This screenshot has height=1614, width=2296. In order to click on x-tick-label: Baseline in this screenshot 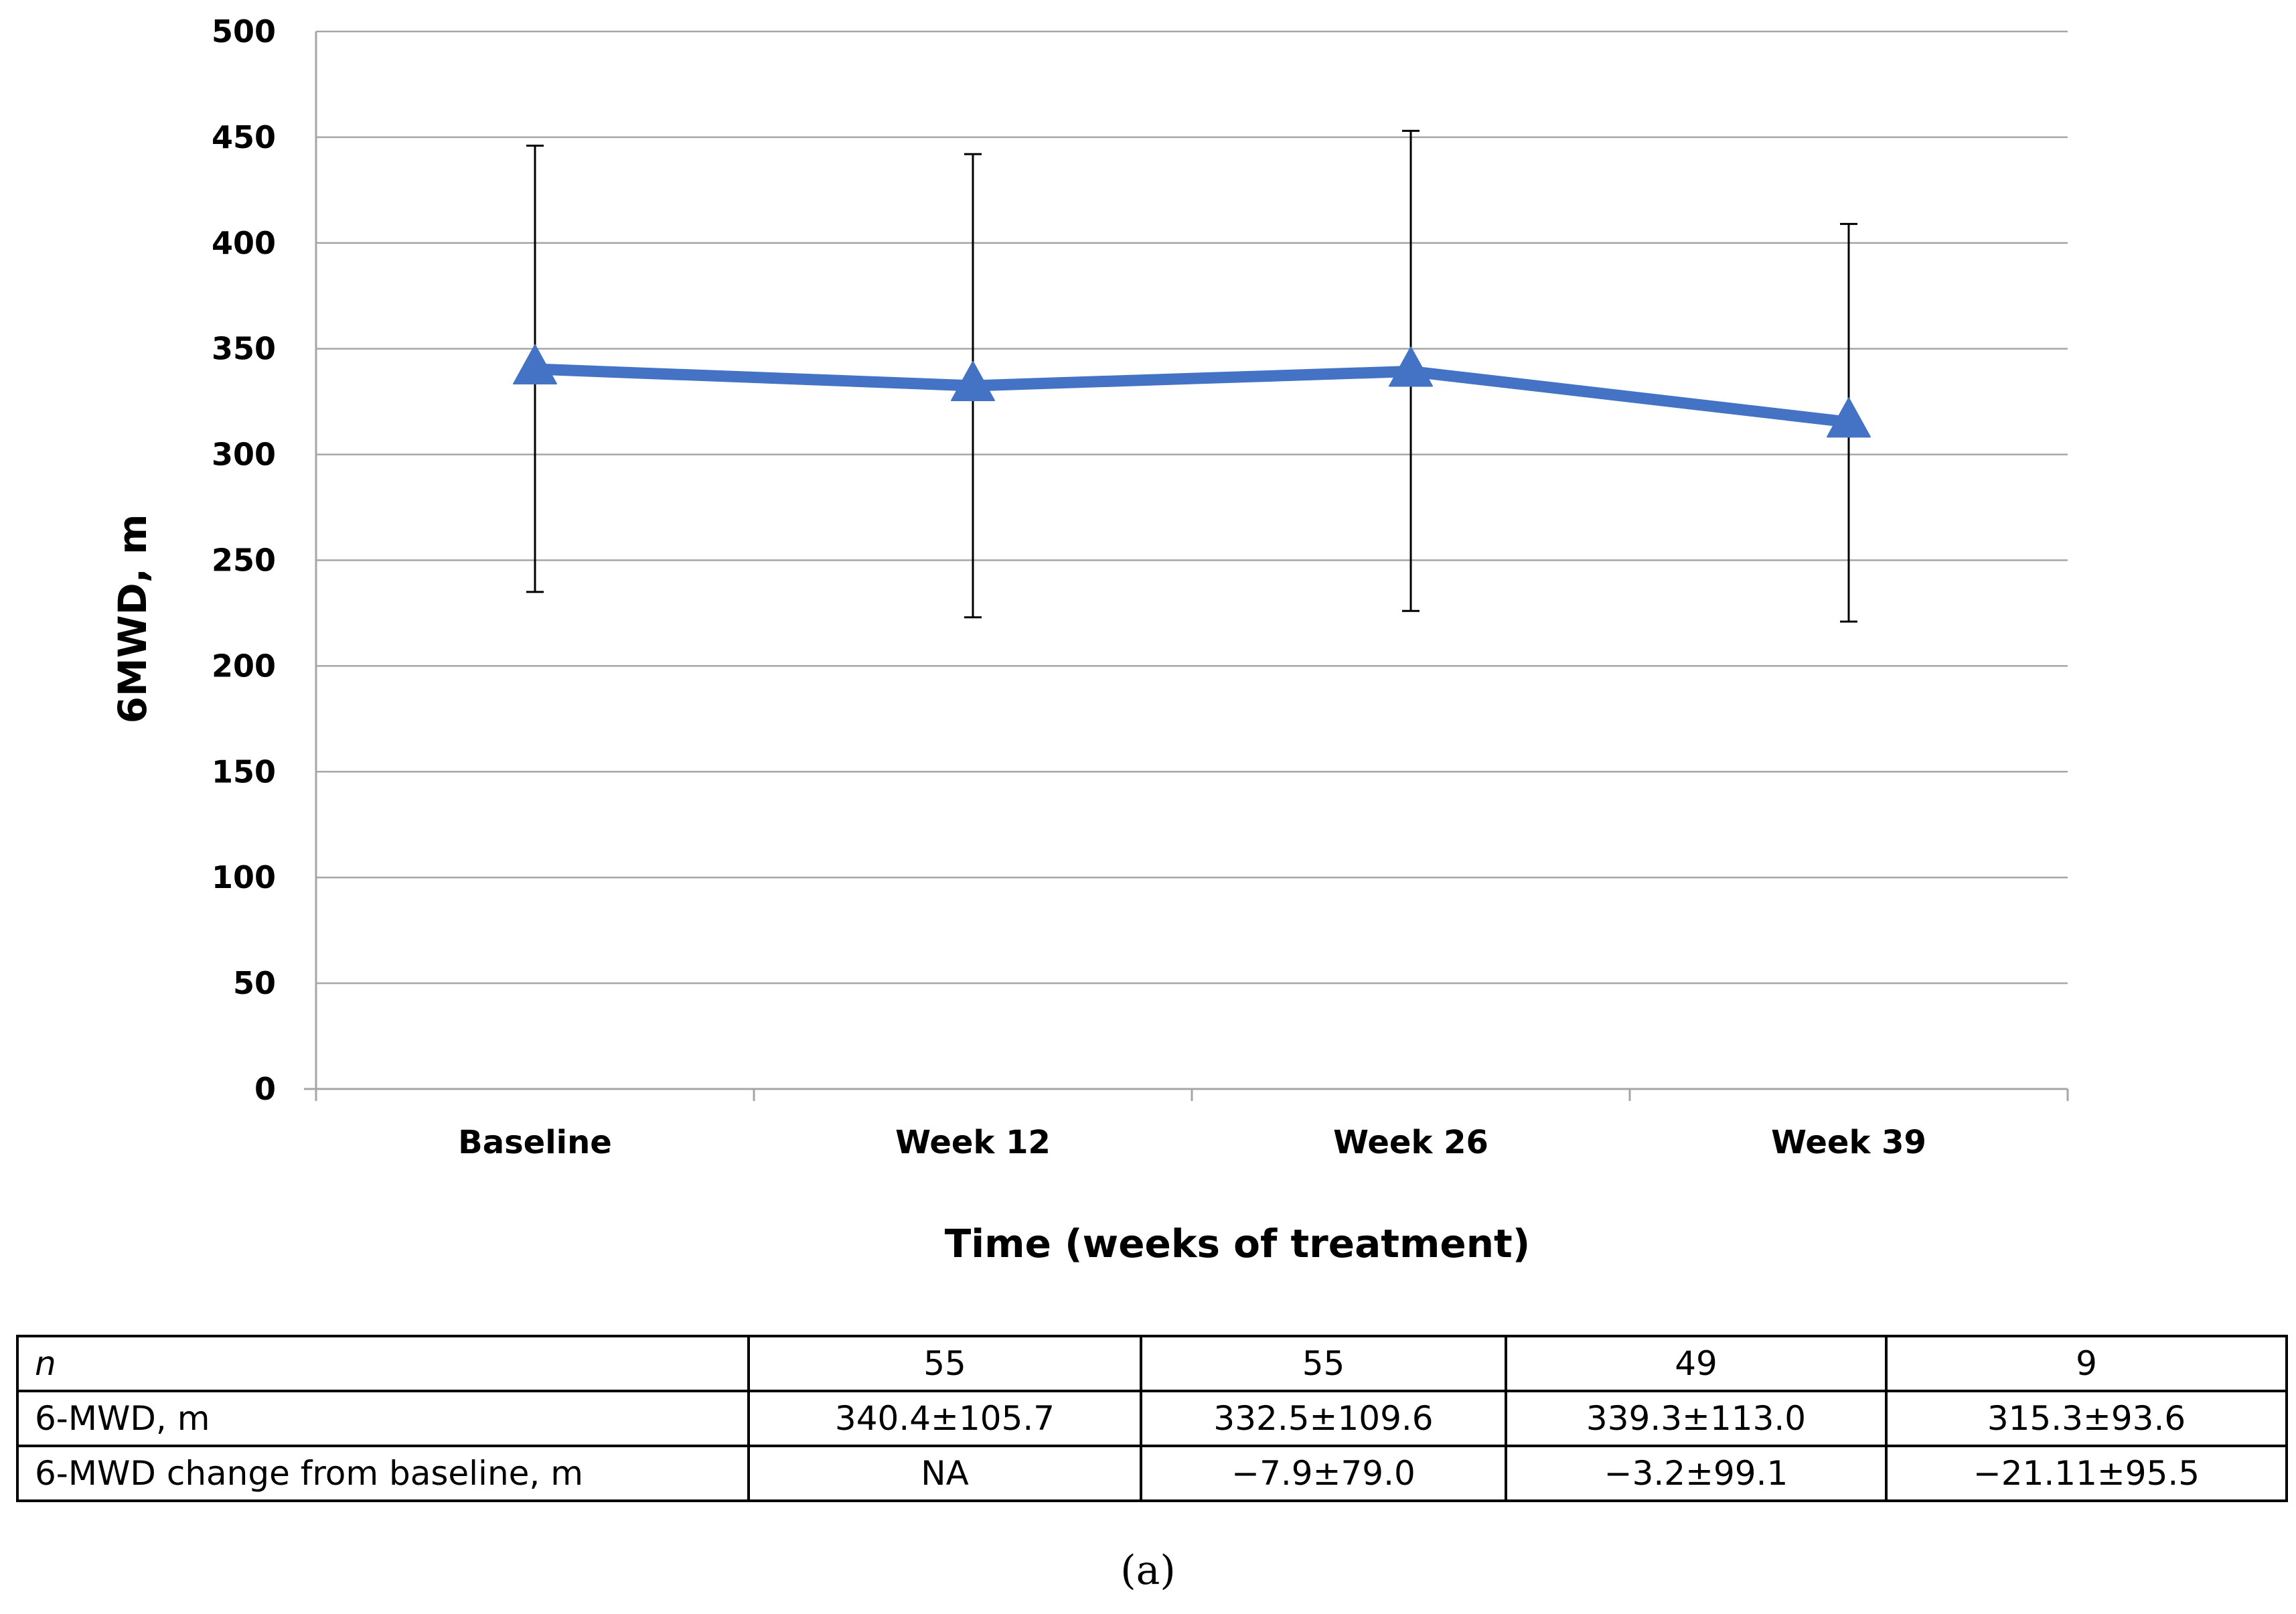, I will do `click(535, 1142)`.